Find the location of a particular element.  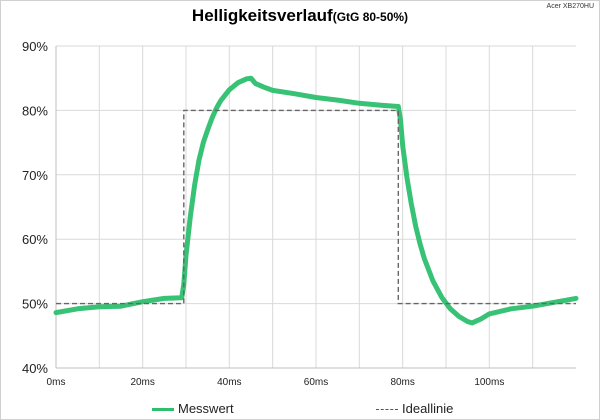

legend-item-measured: Messwert is located at coordinates (193, 408).